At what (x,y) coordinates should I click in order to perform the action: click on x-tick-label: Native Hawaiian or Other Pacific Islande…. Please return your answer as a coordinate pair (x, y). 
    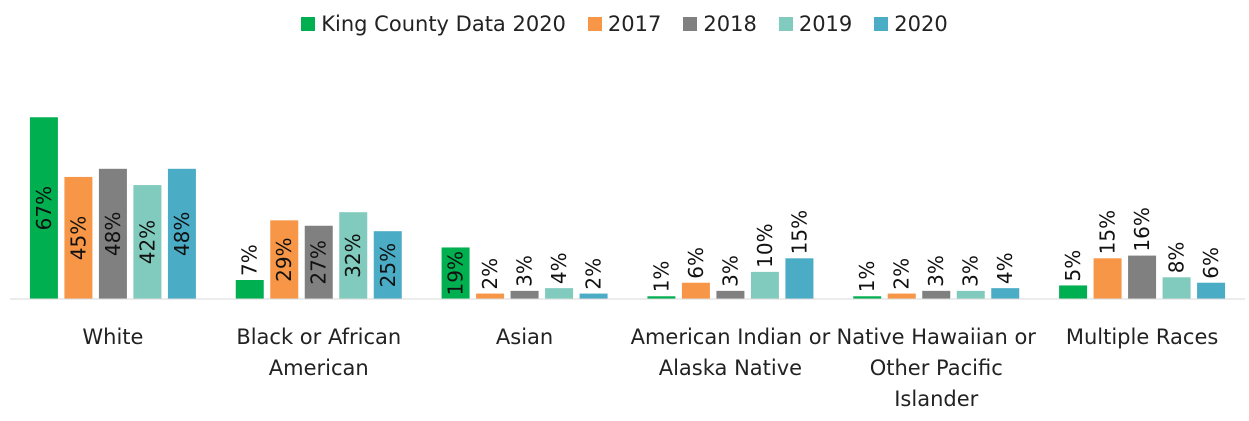
    Looking at the image, I should click on (936, 368).